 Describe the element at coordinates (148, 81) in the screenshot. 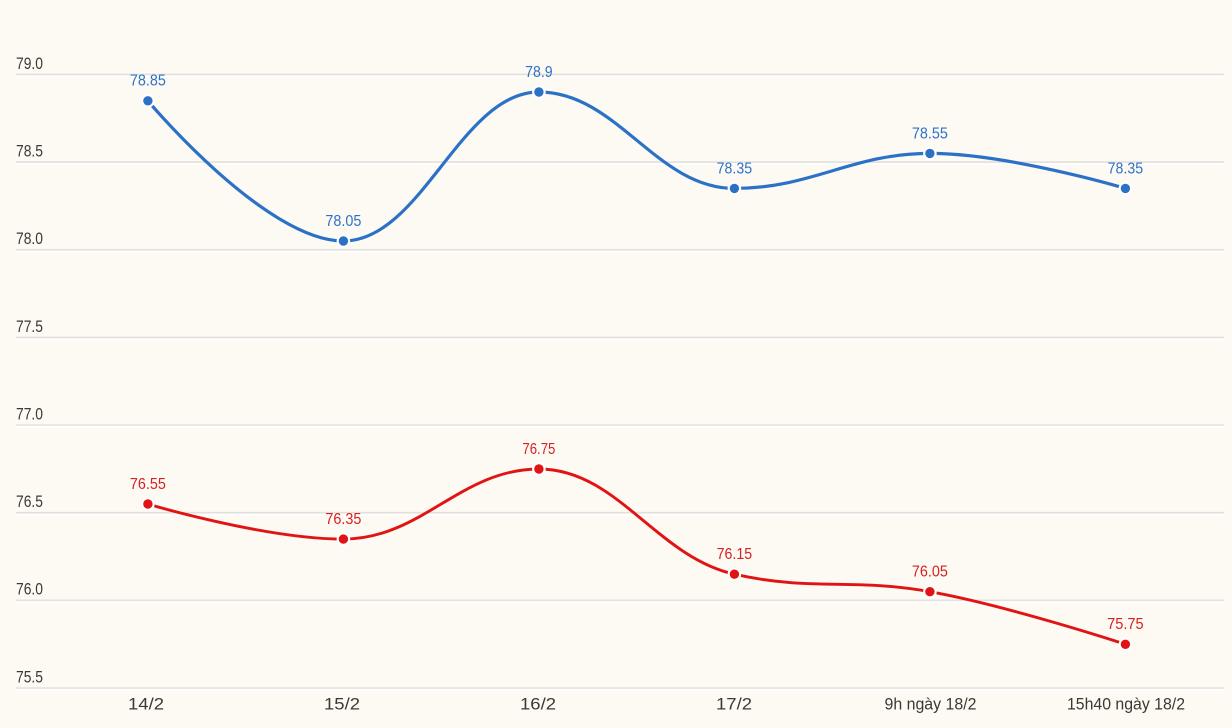

I see `svg-text: 78.85` at that location.